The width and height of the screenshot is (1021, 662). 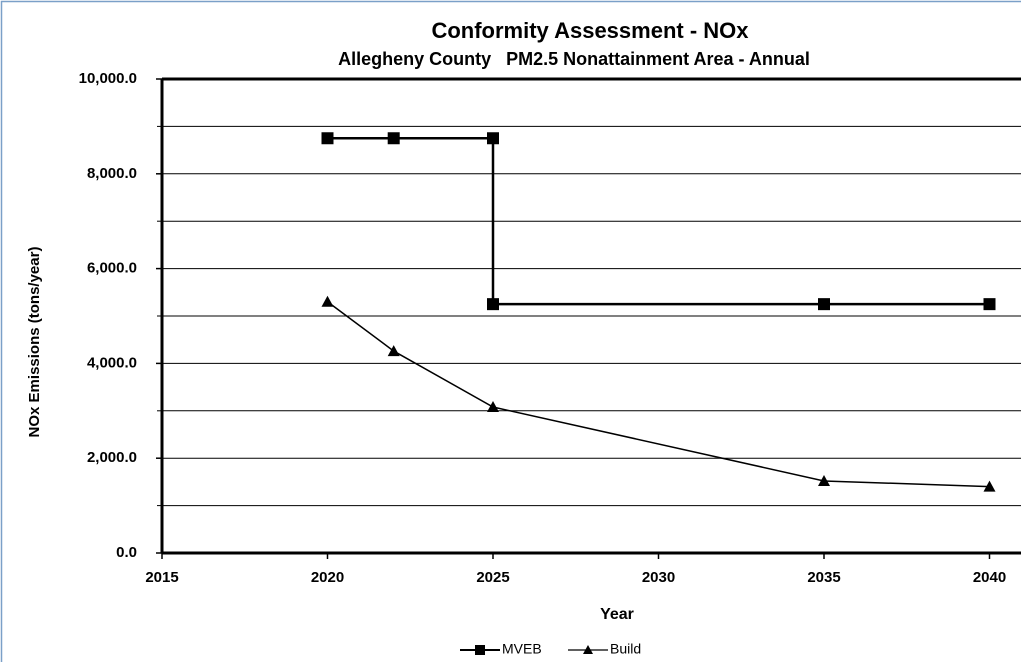 I want to click on legend-label: MVEB, so click(x=522, y=649).